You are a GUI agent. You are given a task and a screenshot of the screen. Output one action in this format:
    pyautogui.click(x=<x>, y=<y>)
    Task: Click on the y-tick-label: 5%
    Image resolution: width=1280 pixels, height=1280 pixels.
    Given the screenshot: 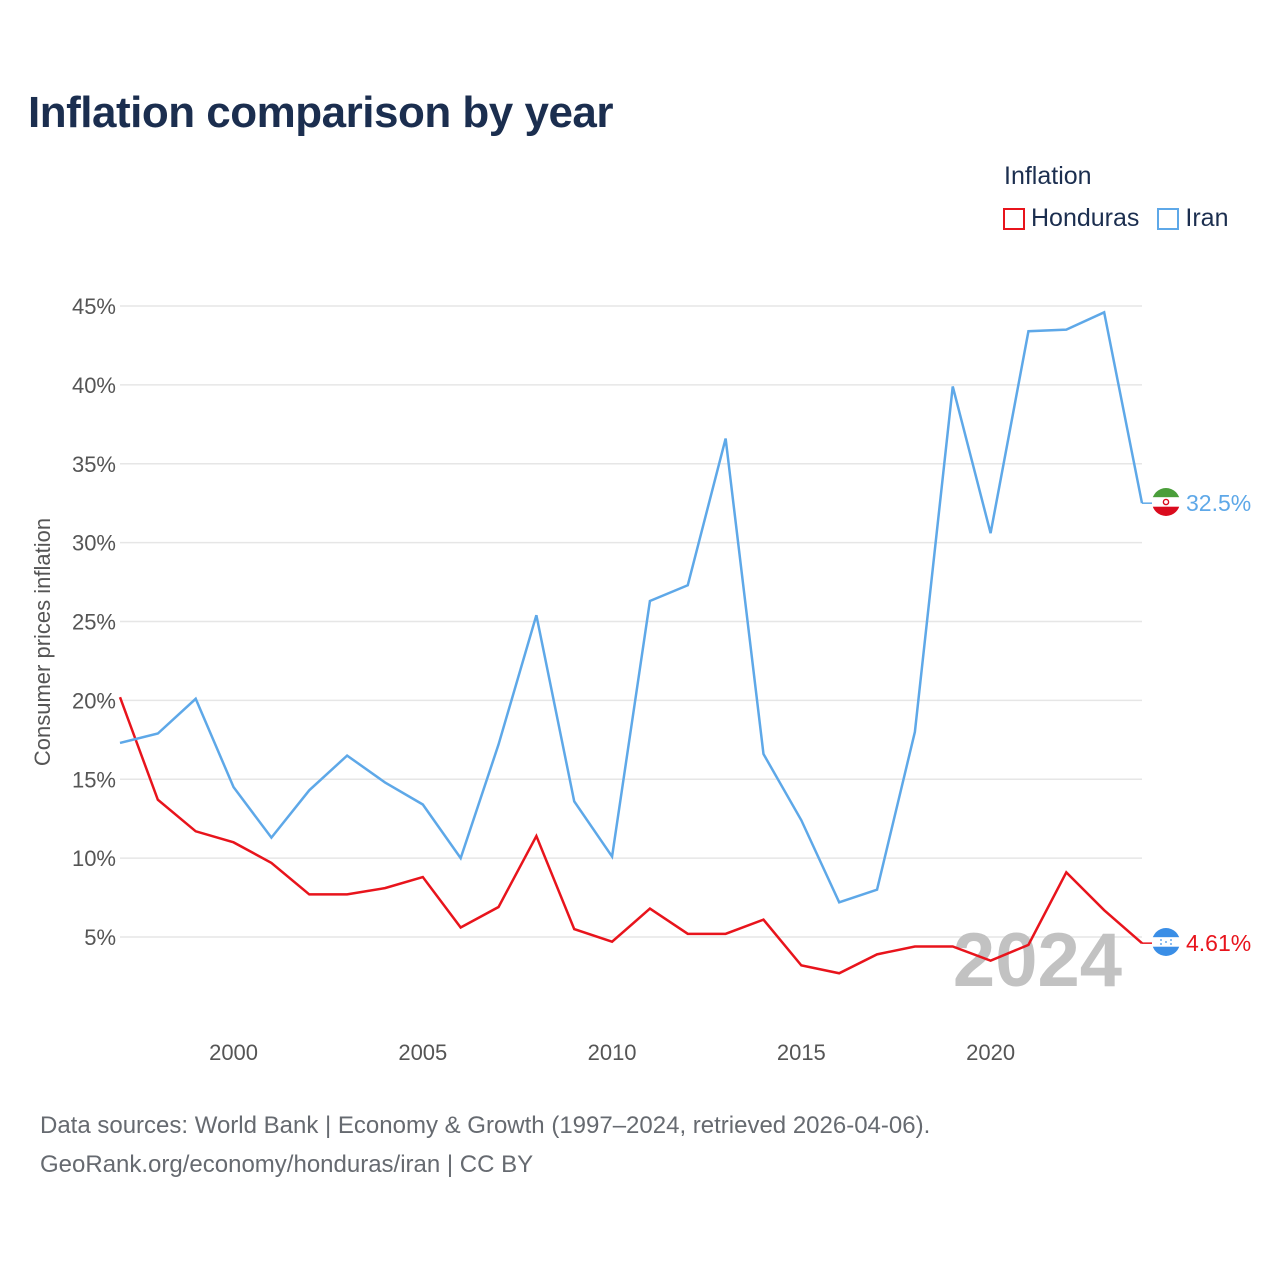 What is the action you would take?
    pyautogui.click(x=100, y=937)
    